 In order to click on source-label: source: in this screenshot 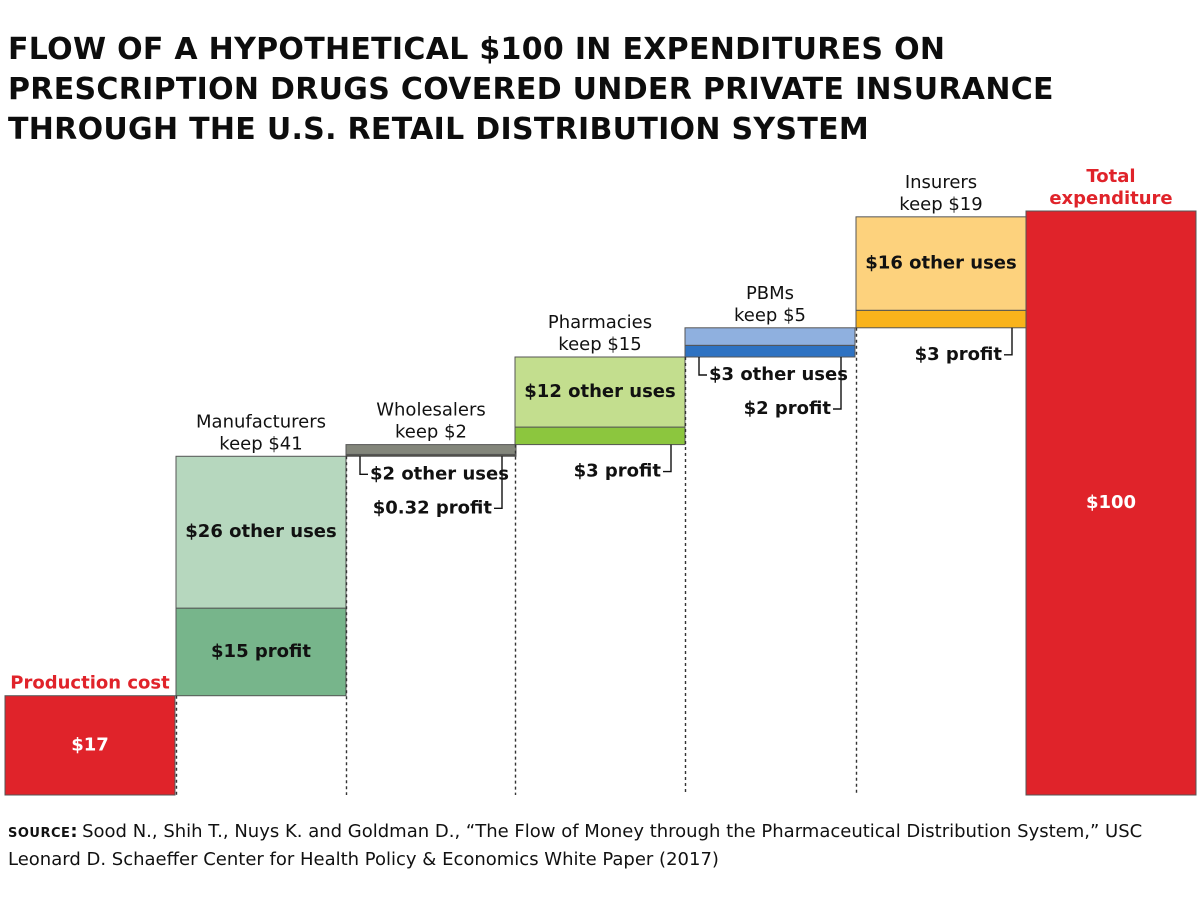, I will do `click(43, 831)`.